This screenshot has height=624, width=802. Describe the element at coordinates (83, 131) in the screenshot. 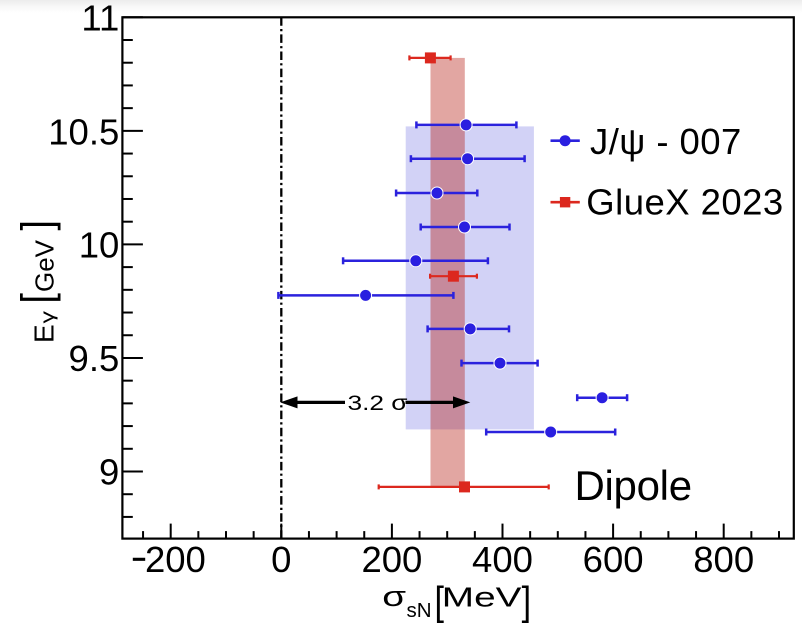

I see `svg-text: 10.5` at that location.